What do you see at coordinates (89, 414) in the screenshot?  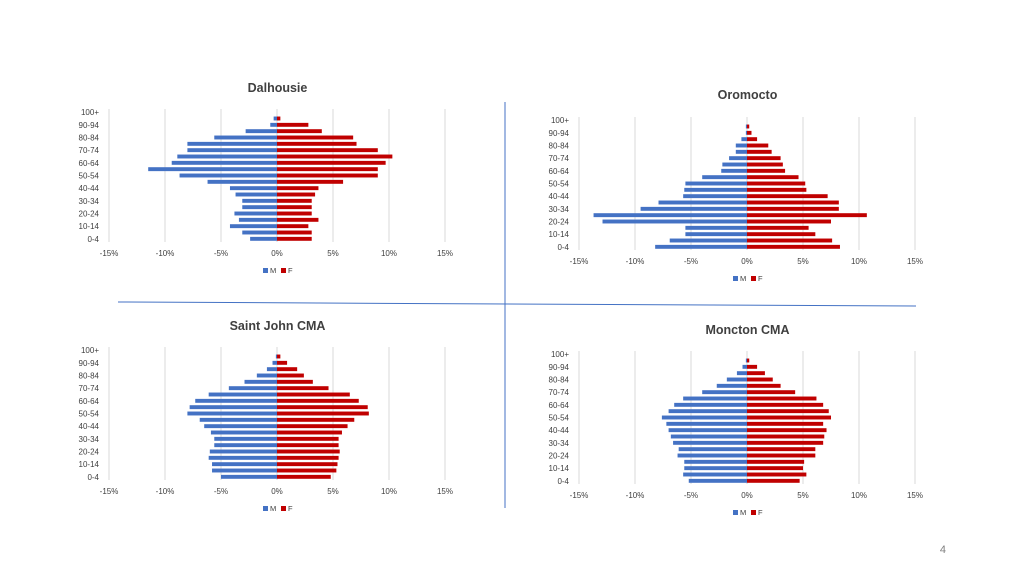 I see `category-tick-label: 50-54` at bounding box center [89, 414].